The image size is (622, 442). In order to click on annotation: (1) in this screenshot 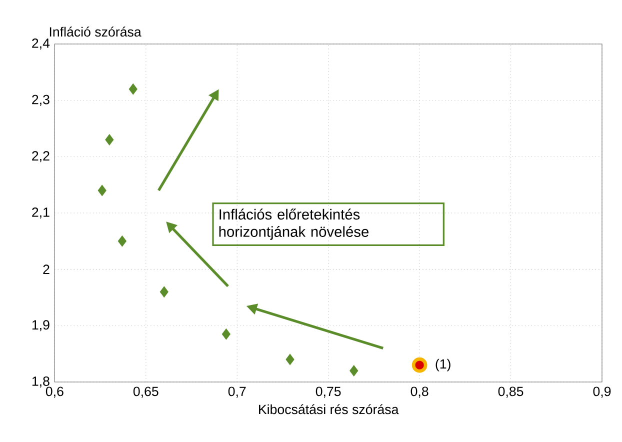, I will do `click(443, 365)`.